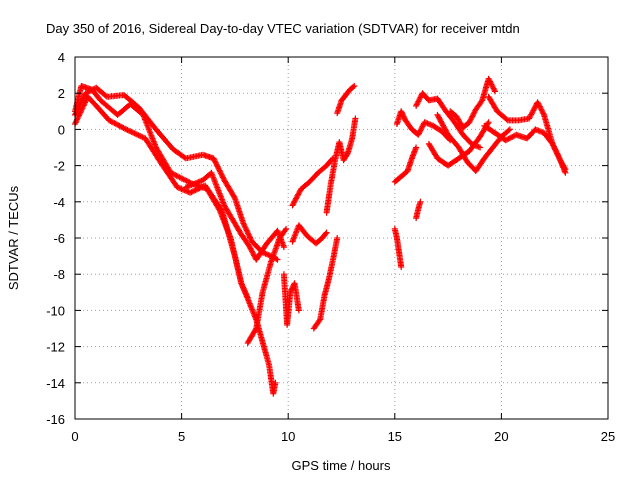  I want to click on x-tick-label: 20, so click(501, 436).